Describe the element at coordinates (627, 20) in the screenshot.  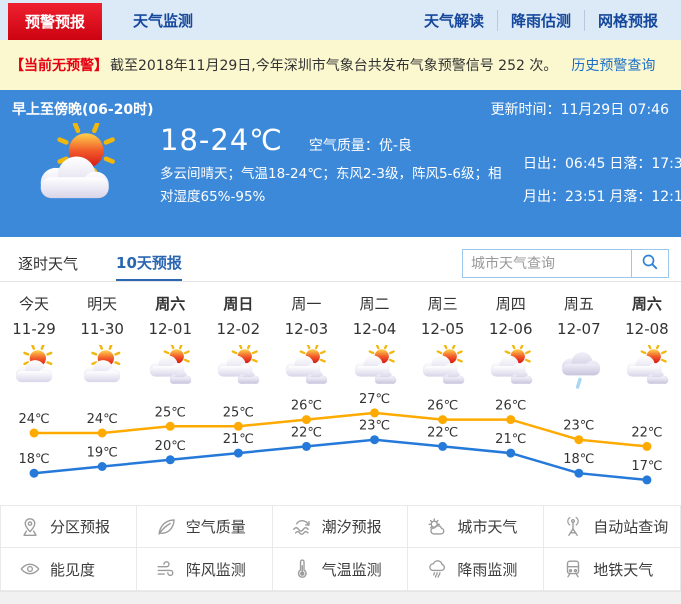
I see `nav-link-2: 网格预报` at that location.